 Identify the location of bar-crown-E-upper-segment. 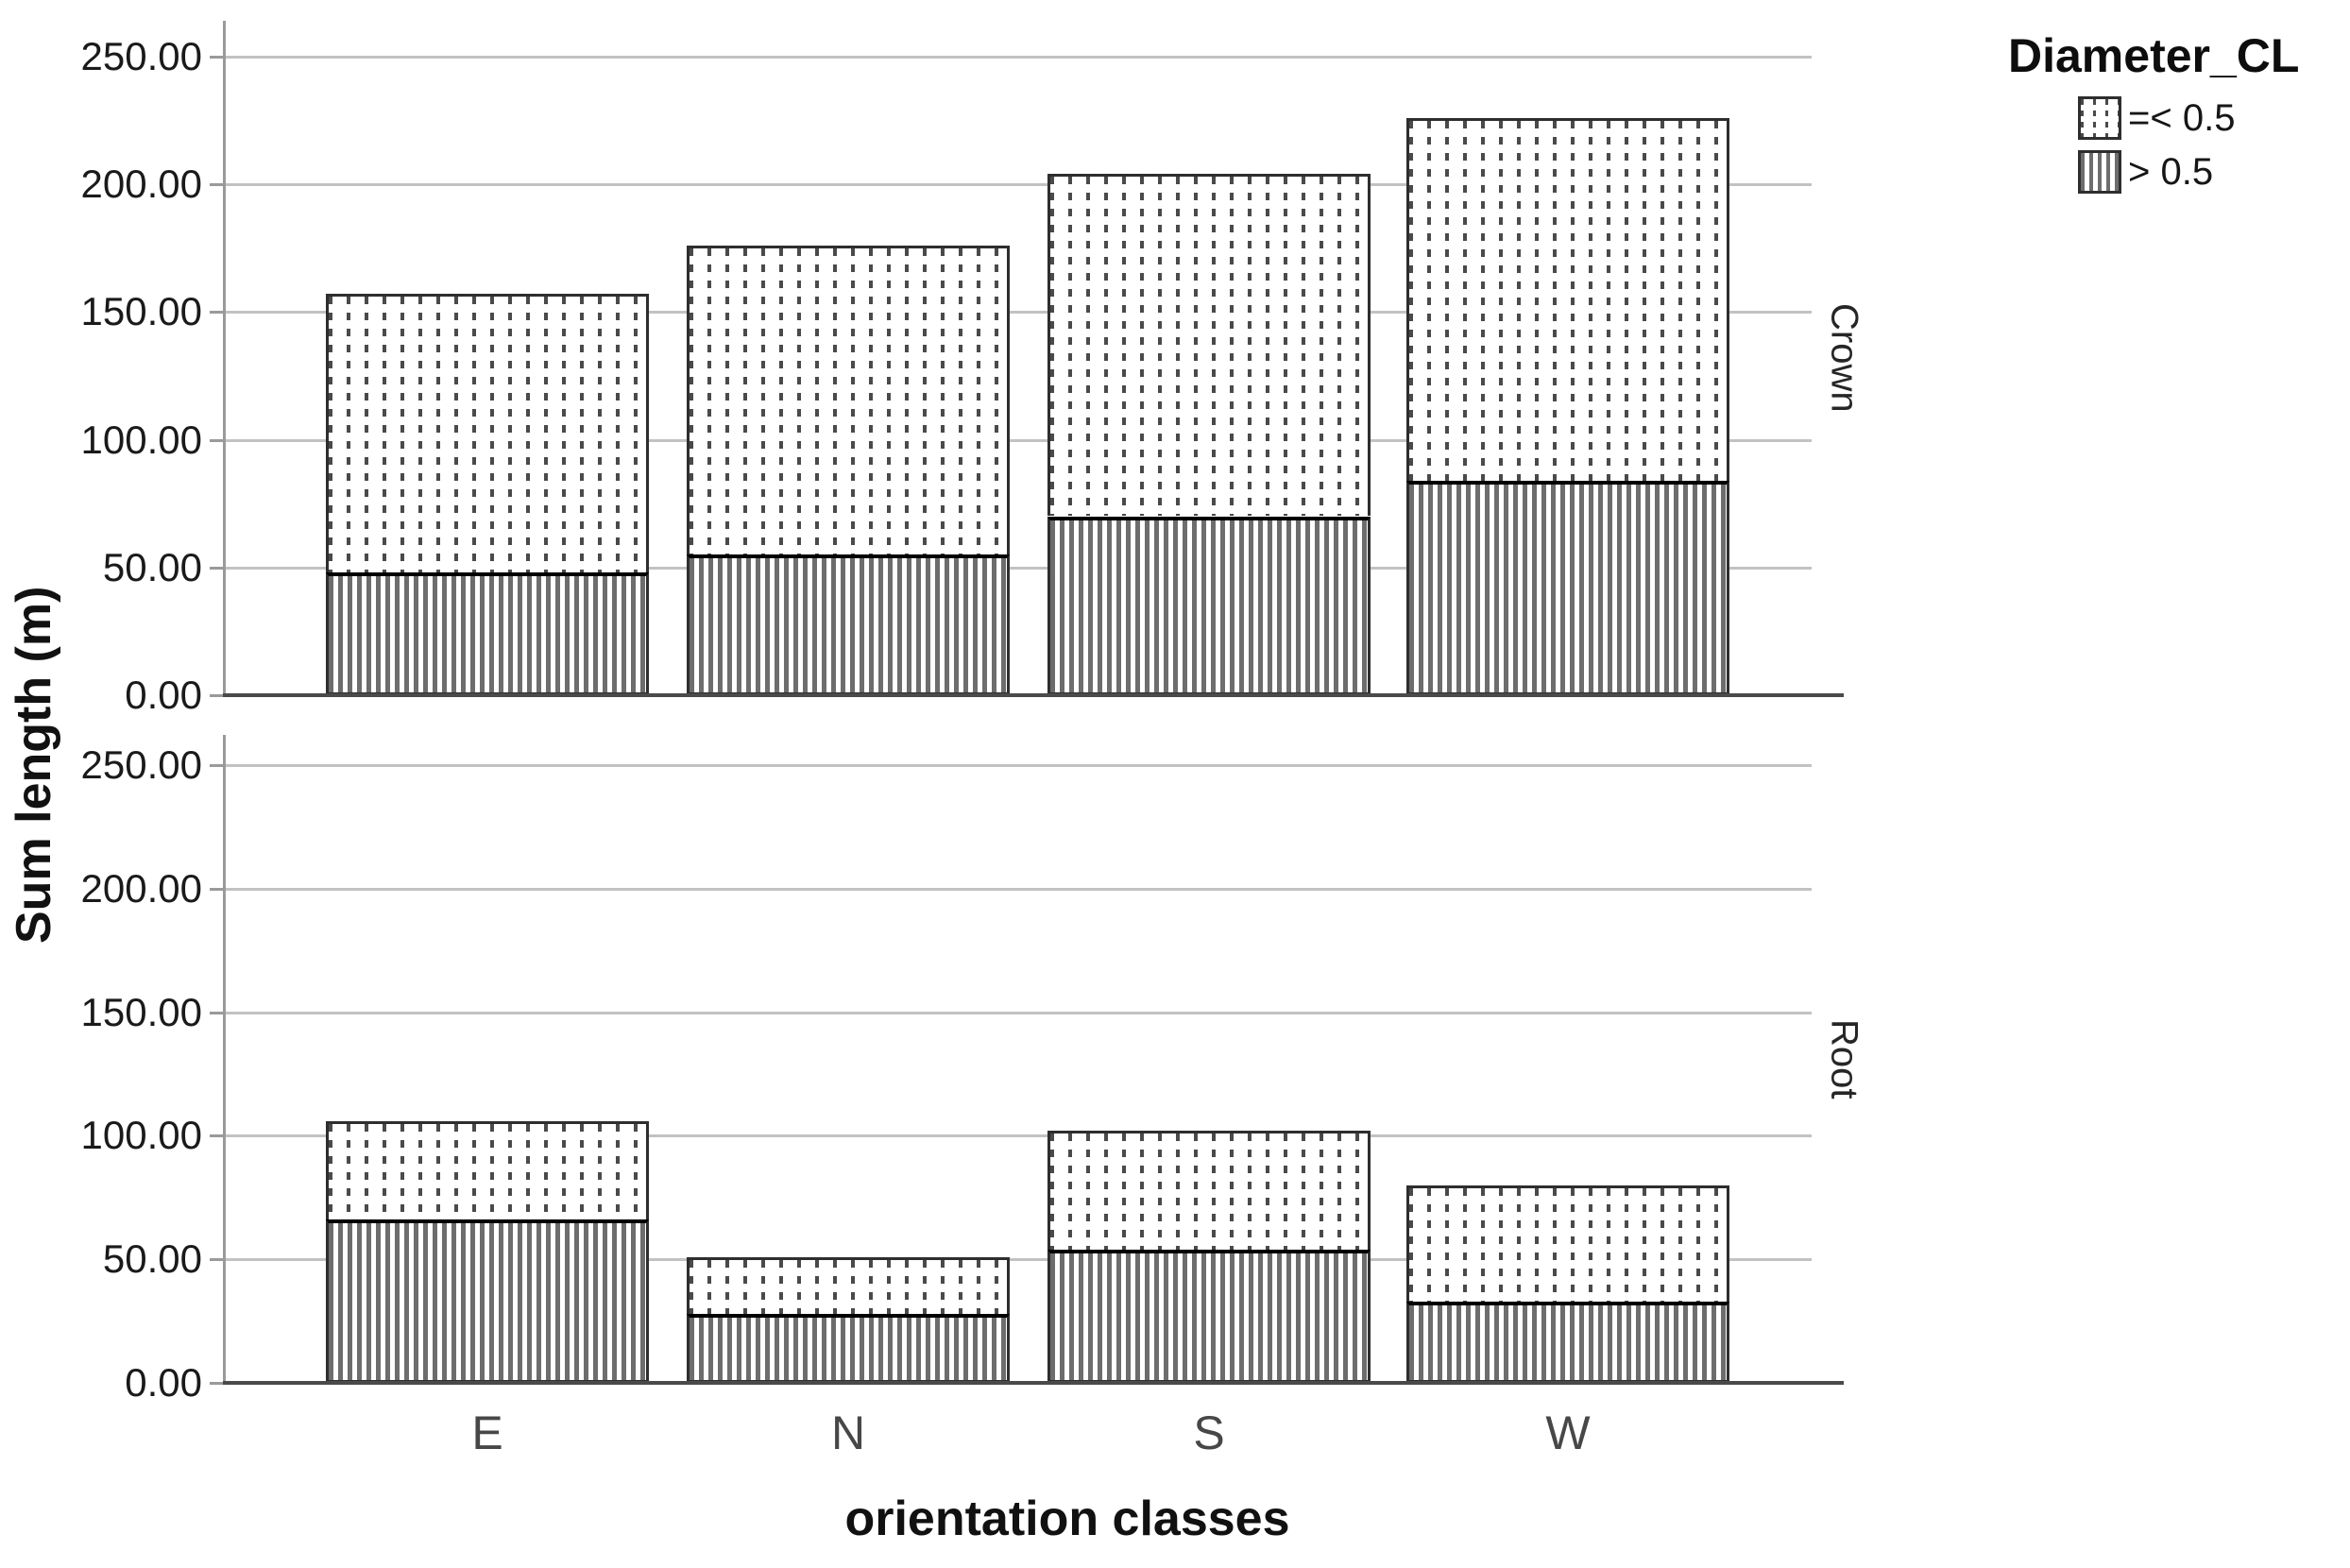
(487, 433).